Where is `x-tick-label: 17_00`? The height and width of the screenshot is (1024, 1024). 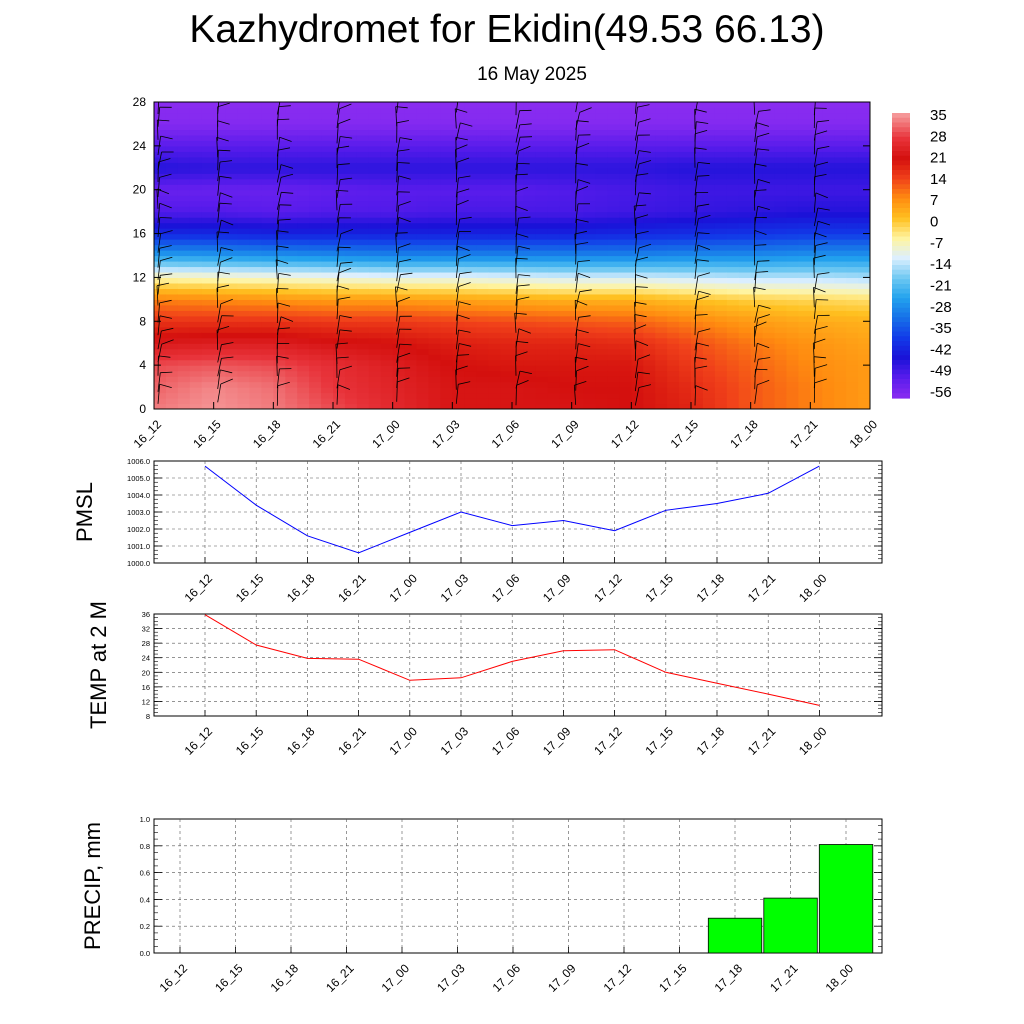 x-tick-label: 17_00 is located at coordinates (386, 434).